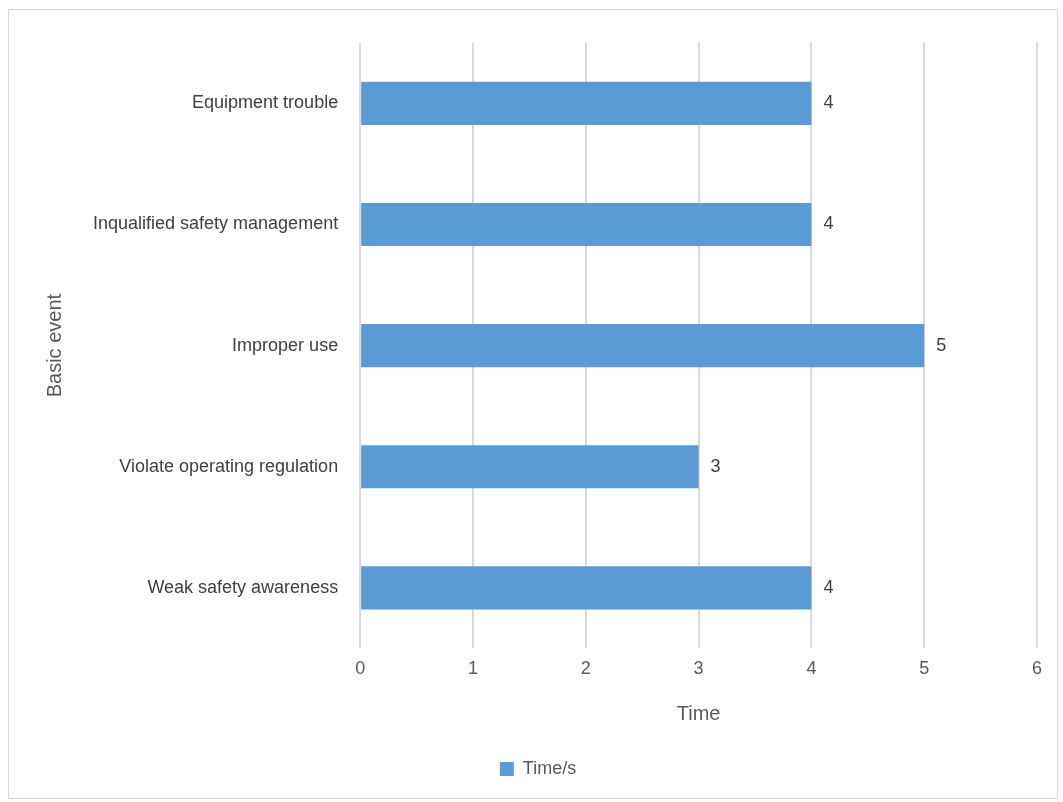 This screenshot has width=1063, height=802. Describe the element at coordinates (243, 586) in the screenshot. I see `y-tick-label: Weak safety awareness` at that location.